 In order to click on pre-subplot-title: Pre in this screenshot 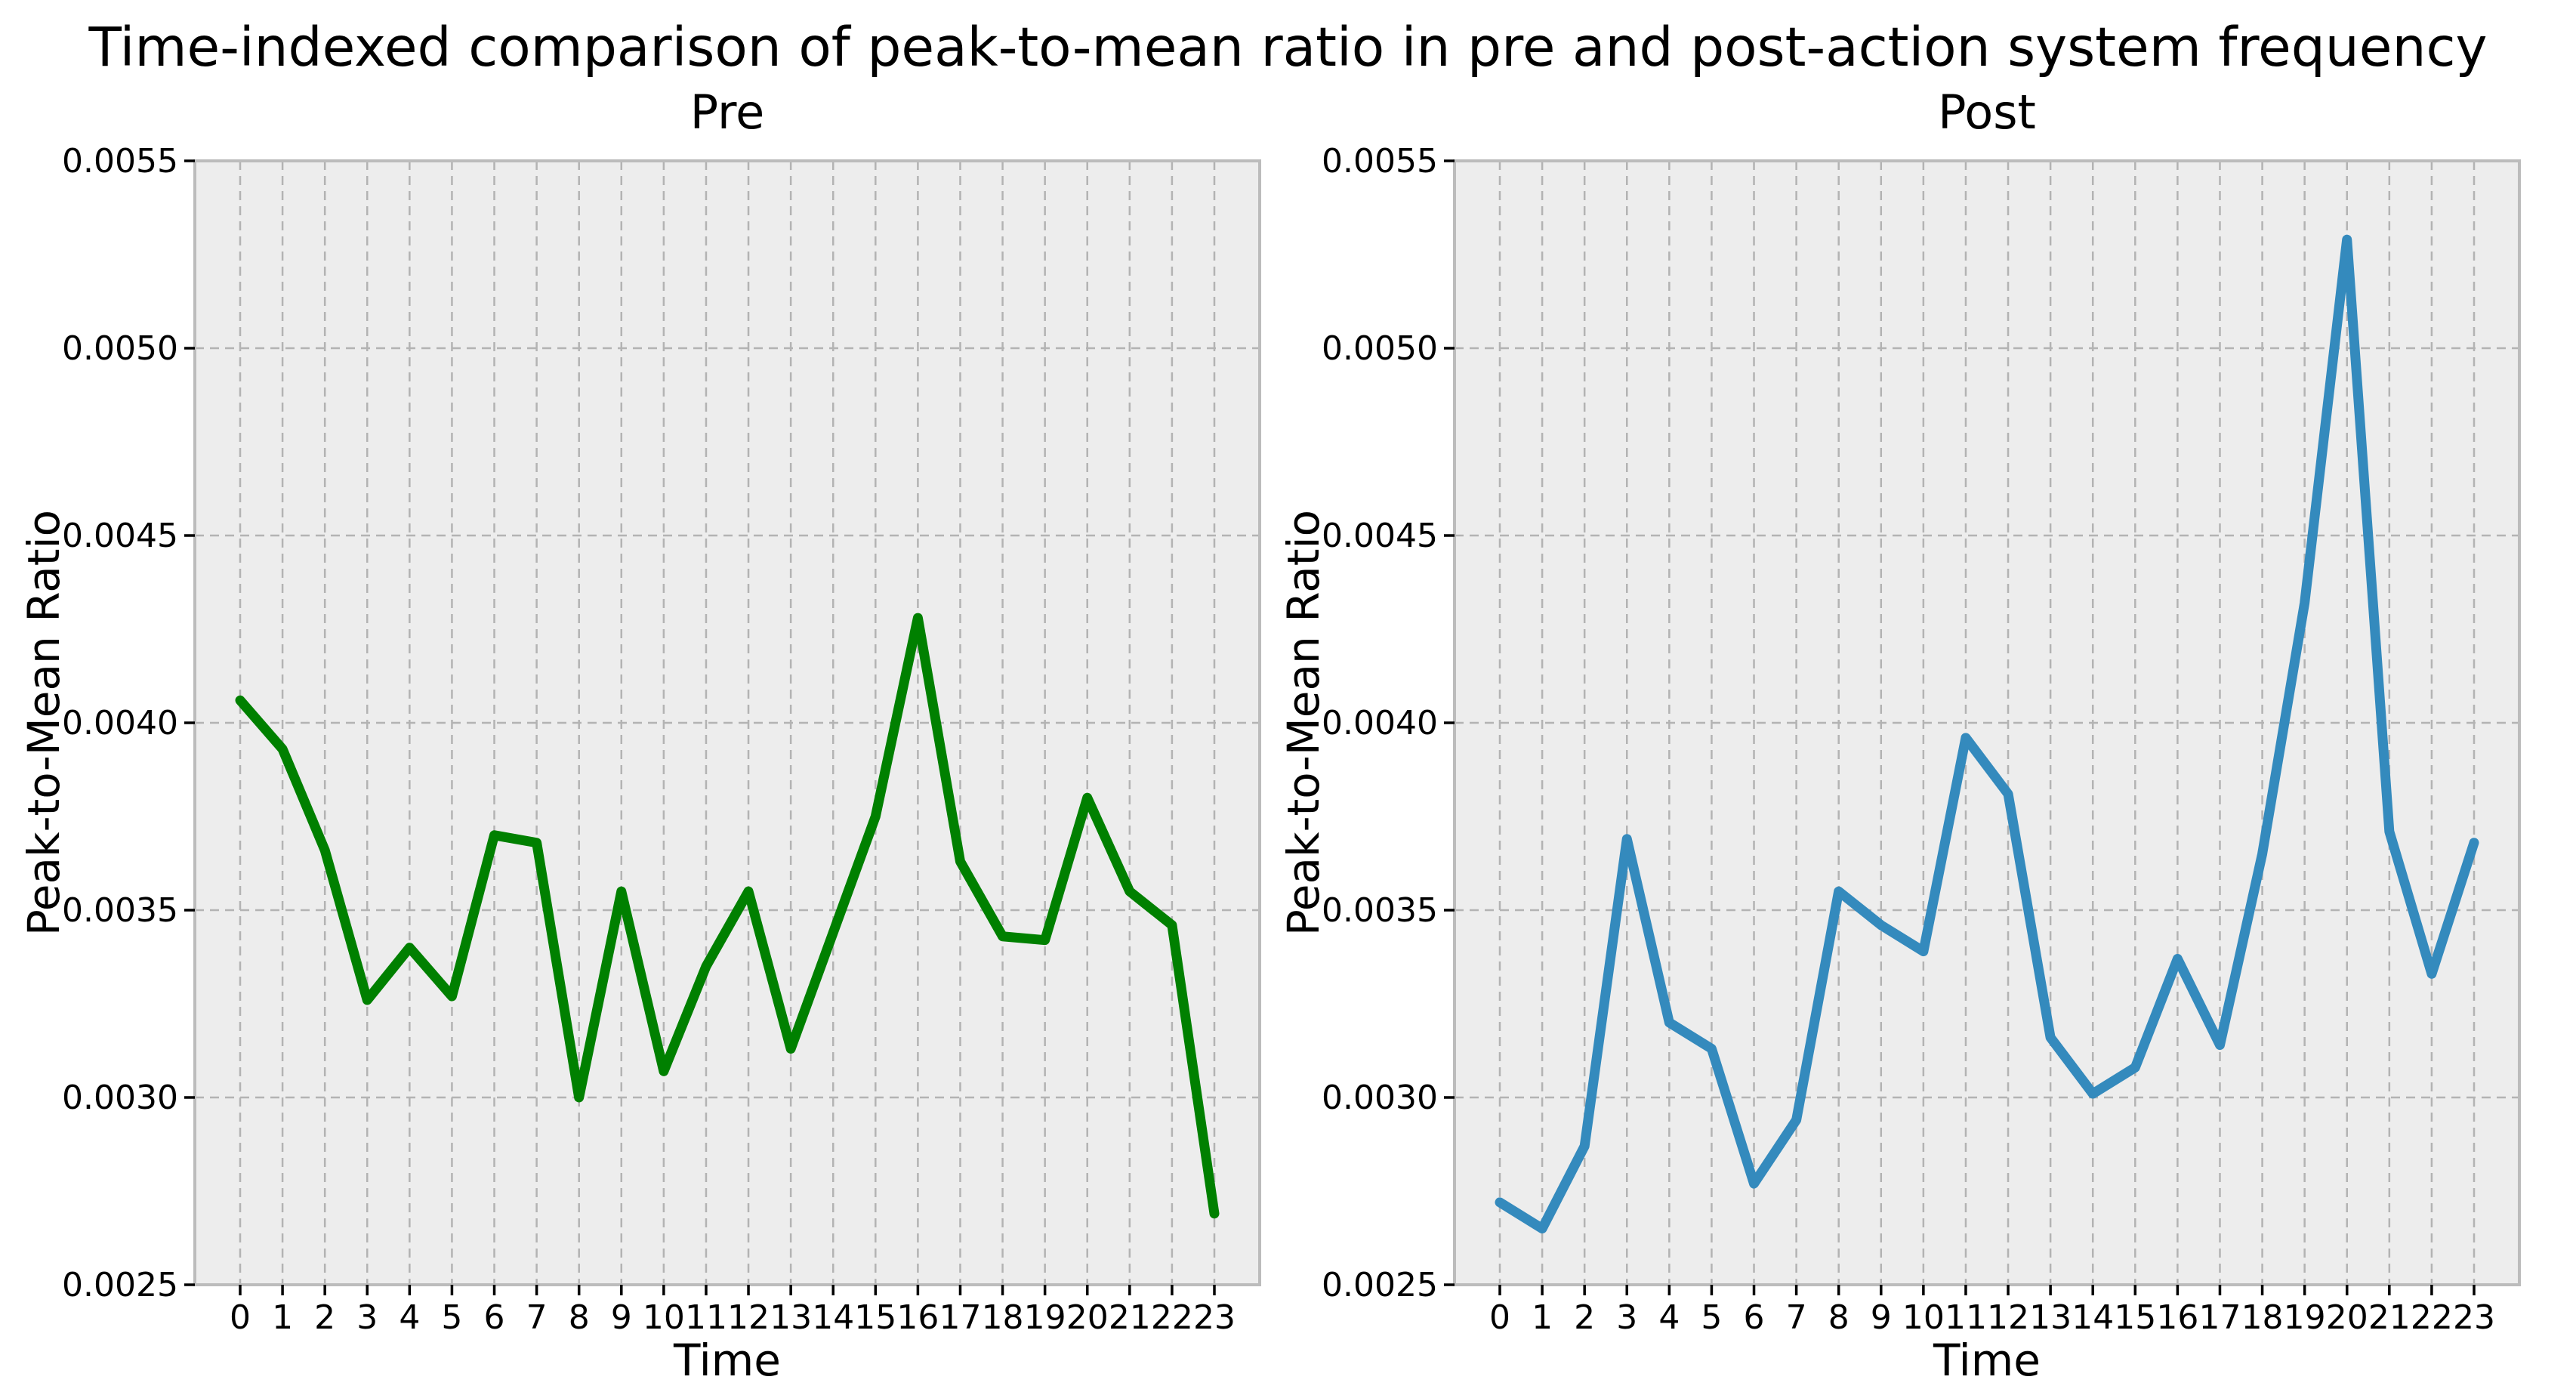, I will do `click(727, 112)`.